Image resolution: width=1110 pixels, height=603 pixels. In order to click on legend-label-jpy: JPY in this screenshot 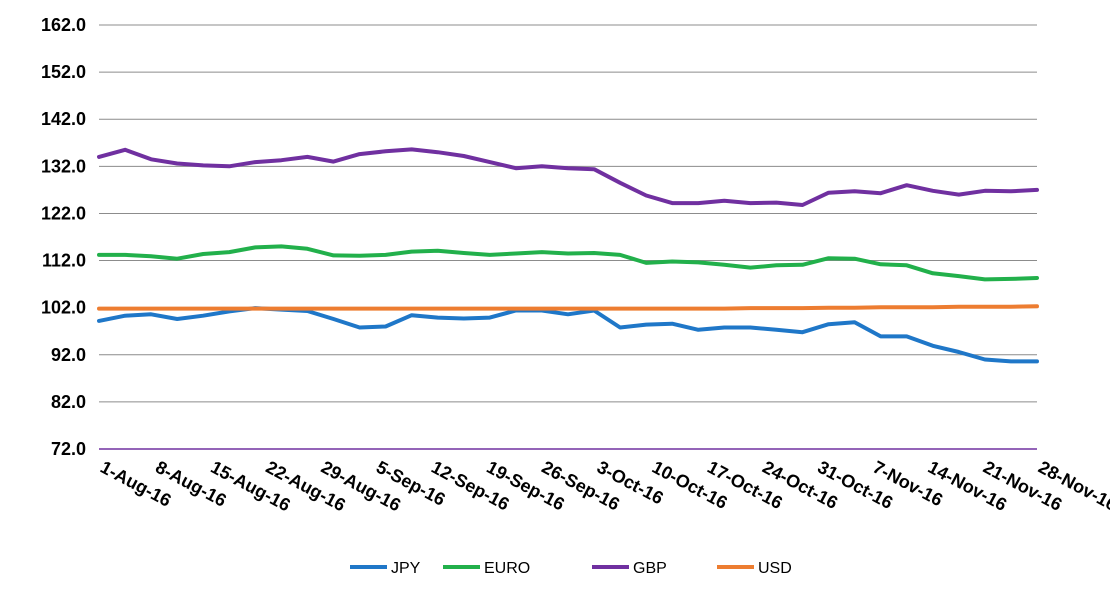, I will do `click(406, 568)`.